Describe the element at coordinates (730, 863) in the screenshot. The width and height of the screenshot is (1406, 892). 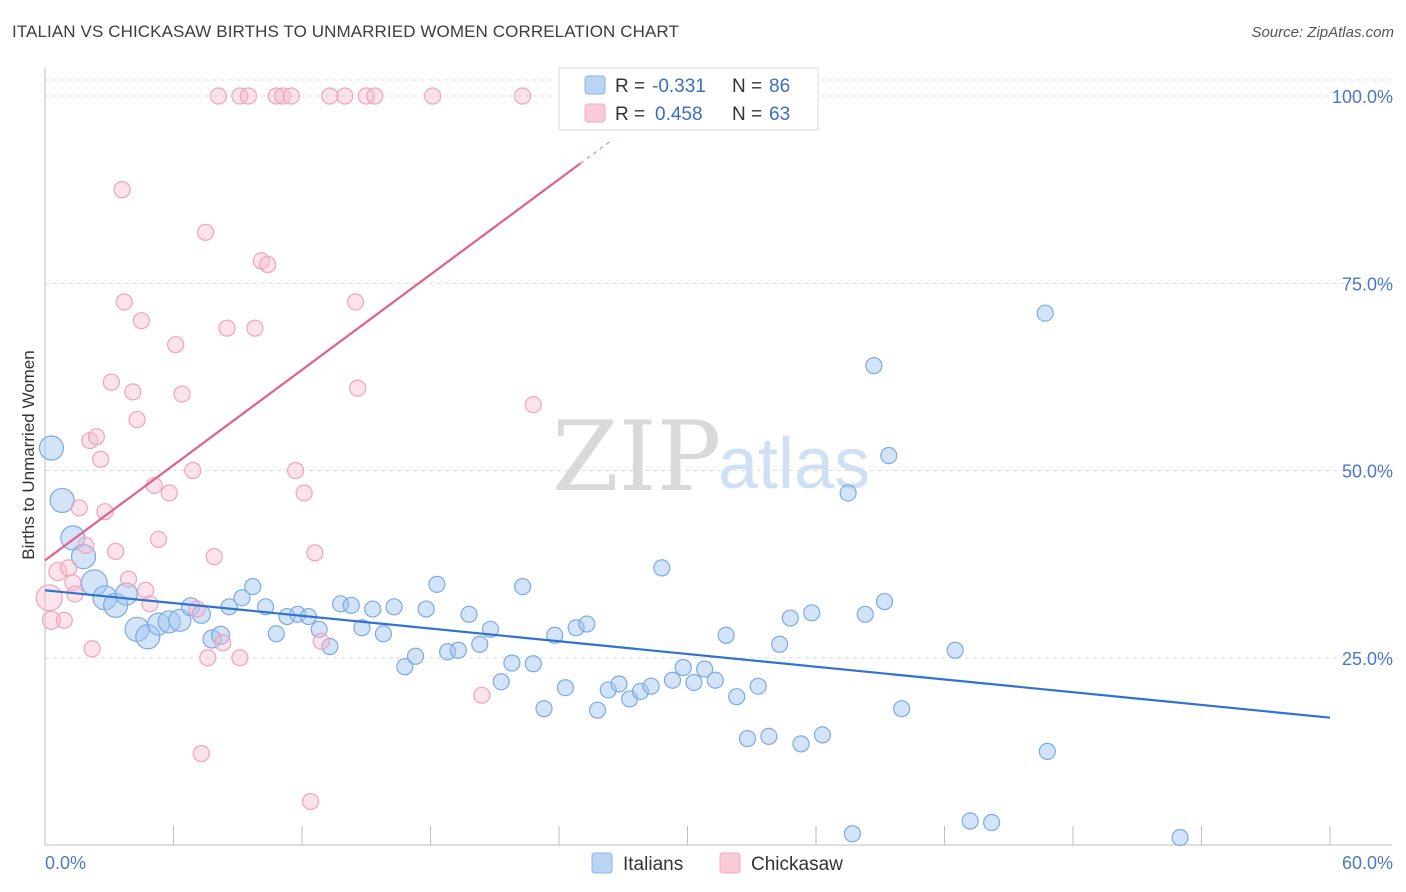
I see `bottom-legend-swatch-chickasaw` at that location.